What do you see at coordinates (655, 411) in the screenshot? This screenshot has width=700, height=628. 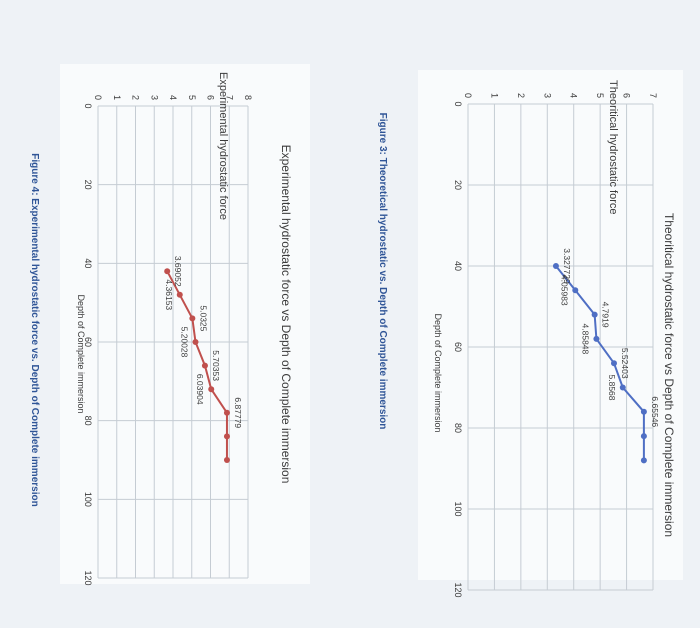 I see `data-label: 6.65546` at bounding box center [655, 411].